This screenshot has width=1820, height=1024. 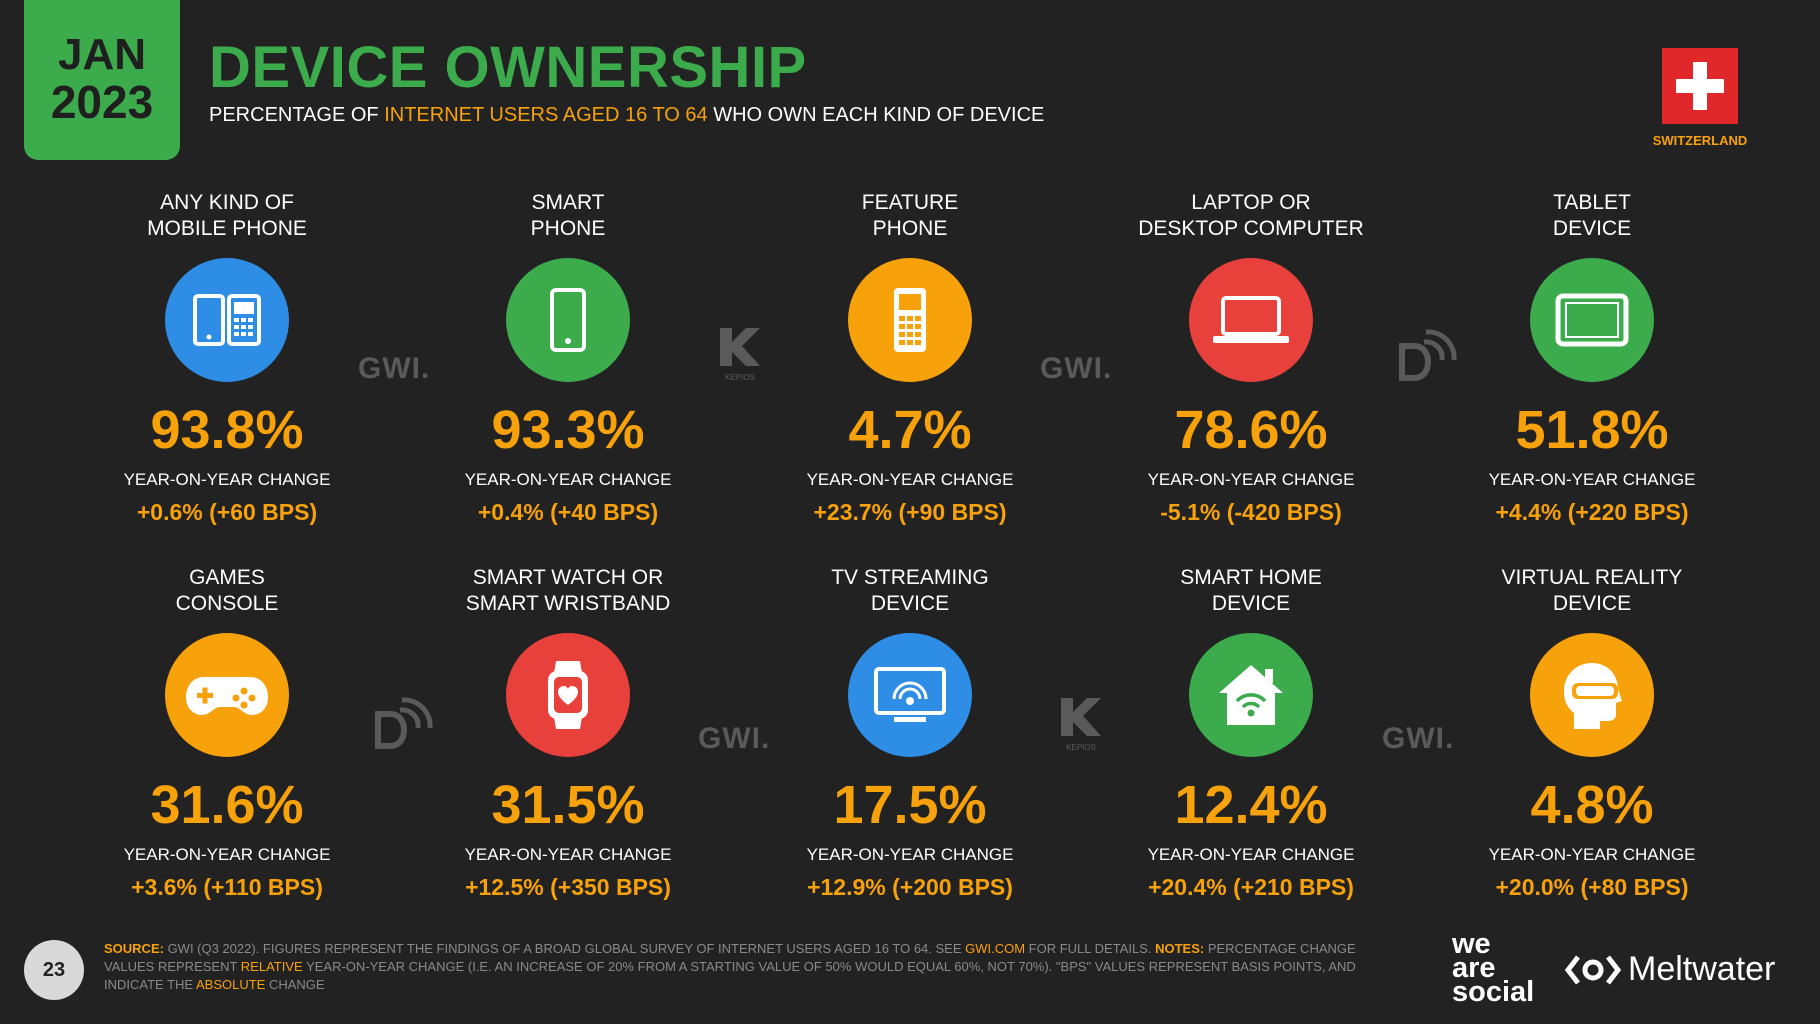 What do you see at coordinates (227, 215) in the screenshot?
I see `device-label: ANY KIND OF MOBILE PHONE` at bounding box center [227, 215].